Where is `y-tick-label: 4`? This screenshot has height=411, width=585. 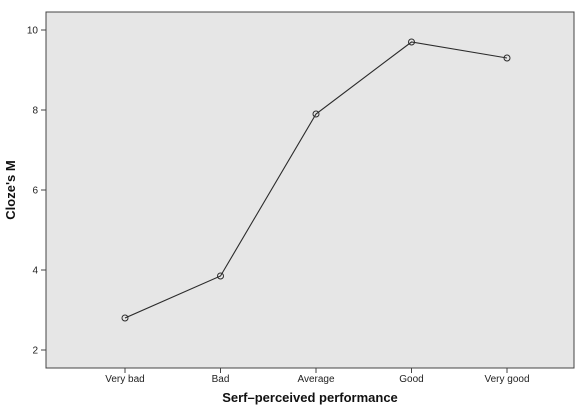 y-tick-label: 4 is located at coordinates (35, 271).